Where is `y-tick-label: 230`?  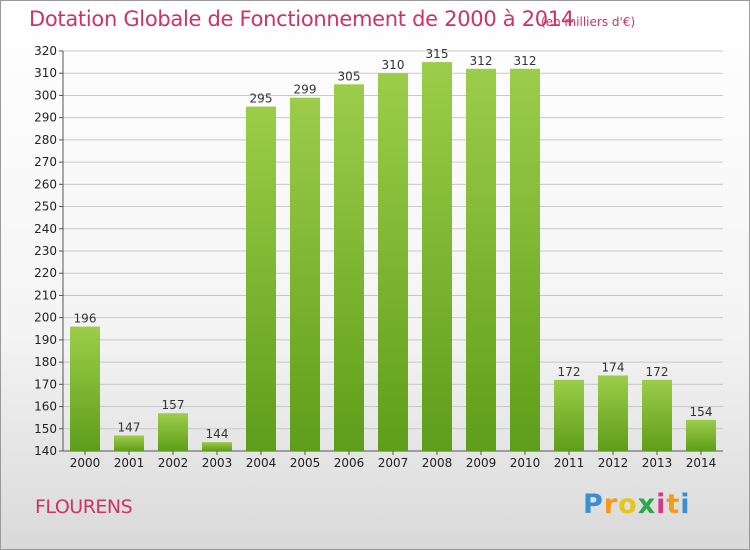
y-tick-label: 230 is located at coordinates (45, 251).